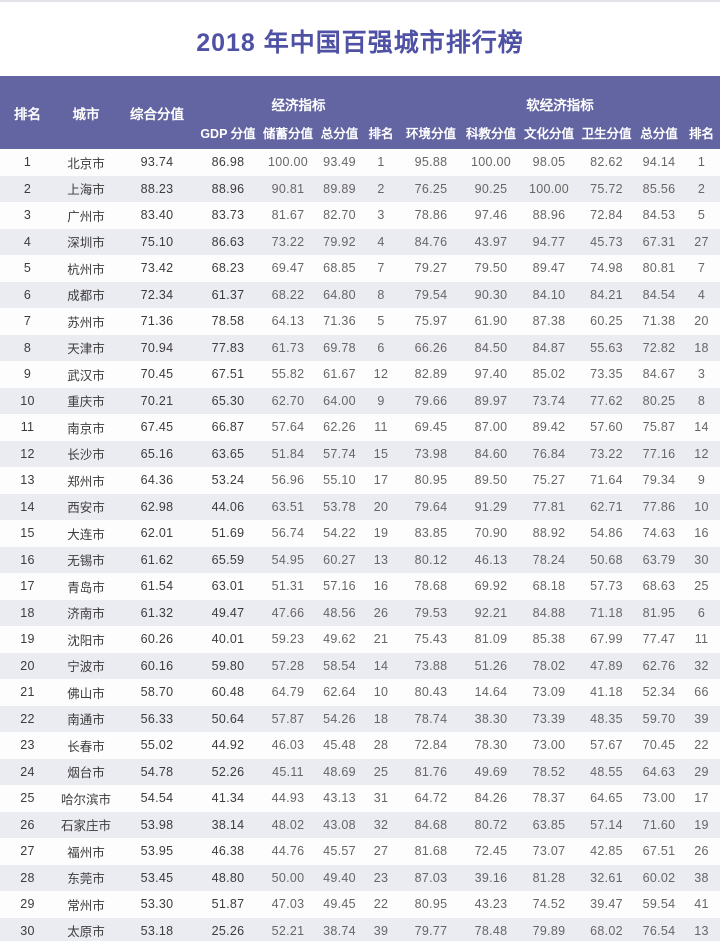 The image size is (720, 941). What do you see at coordinates (228, 427) in the screenshot?
I see `cell-gdp-score: 66.87` at bounding box center [228, 427].